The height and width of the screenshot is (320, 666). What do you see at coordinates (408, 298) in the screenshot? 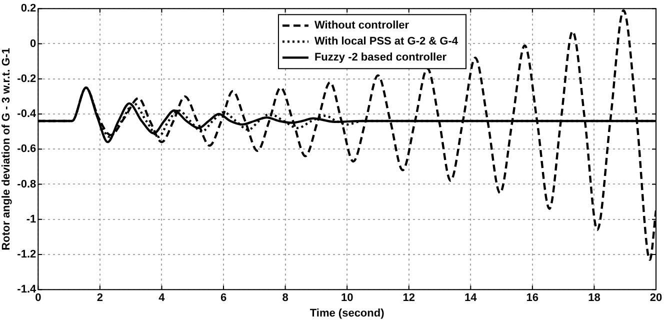
I see `x-tick-label: 12` at bounding box center [408, 298].